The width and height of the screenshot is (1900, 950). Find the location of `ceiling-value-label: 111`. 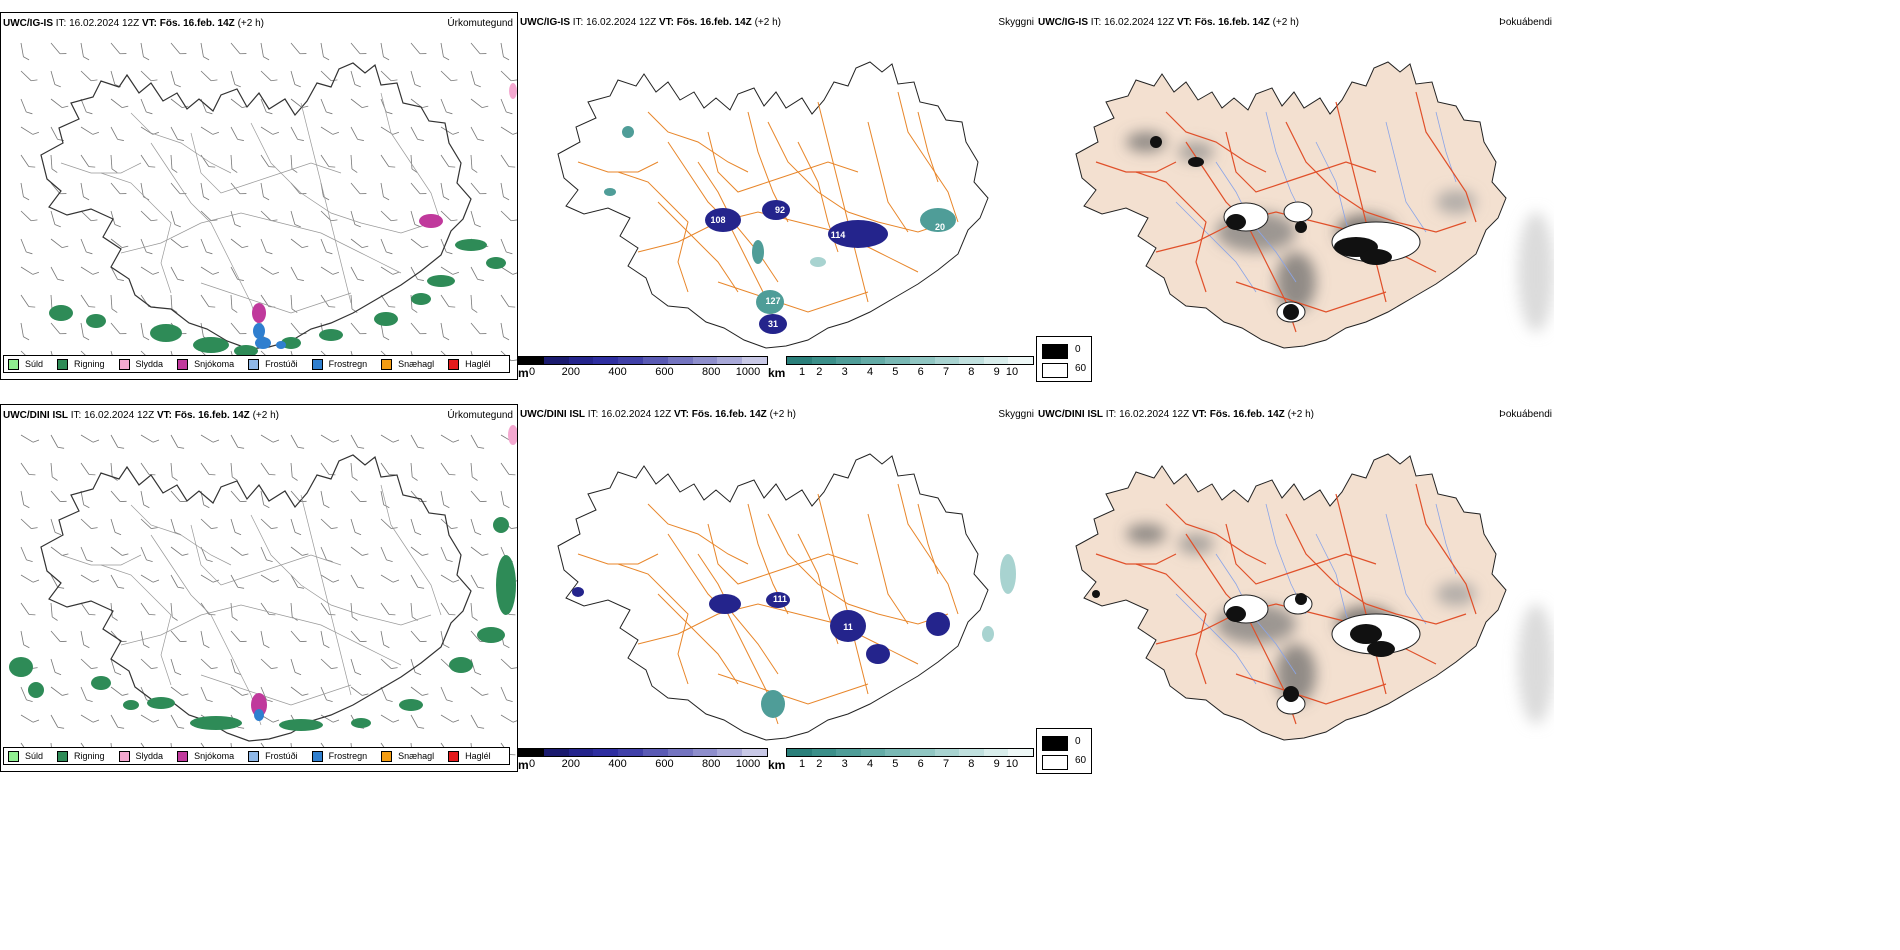

ceiling-value-label: 111 is located at coordinates (780, 599).